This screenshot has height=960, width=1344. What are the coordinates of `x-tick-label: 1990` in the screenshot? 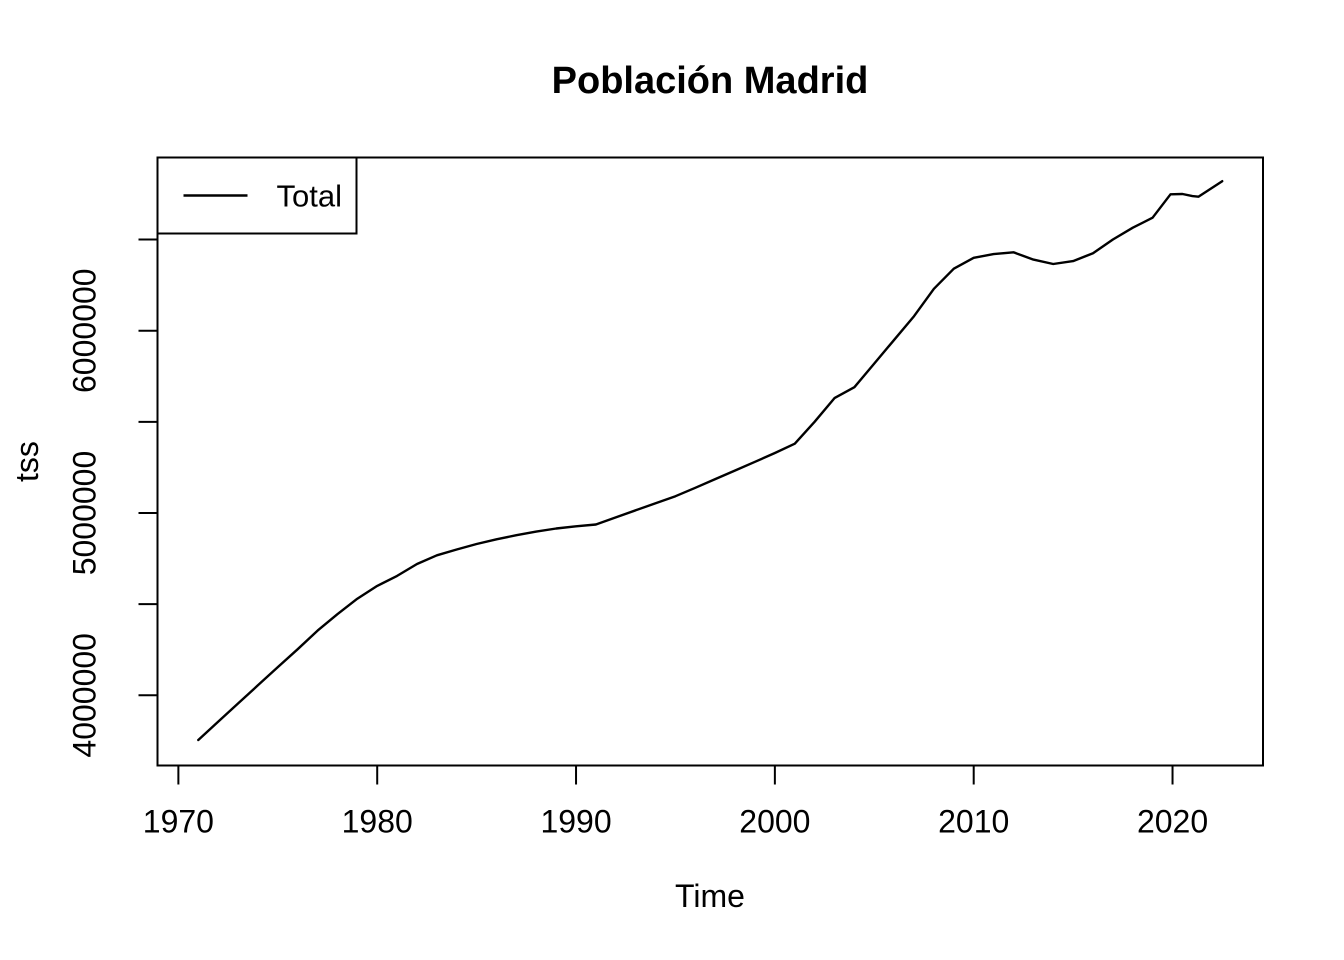 It's located at (575, 822).